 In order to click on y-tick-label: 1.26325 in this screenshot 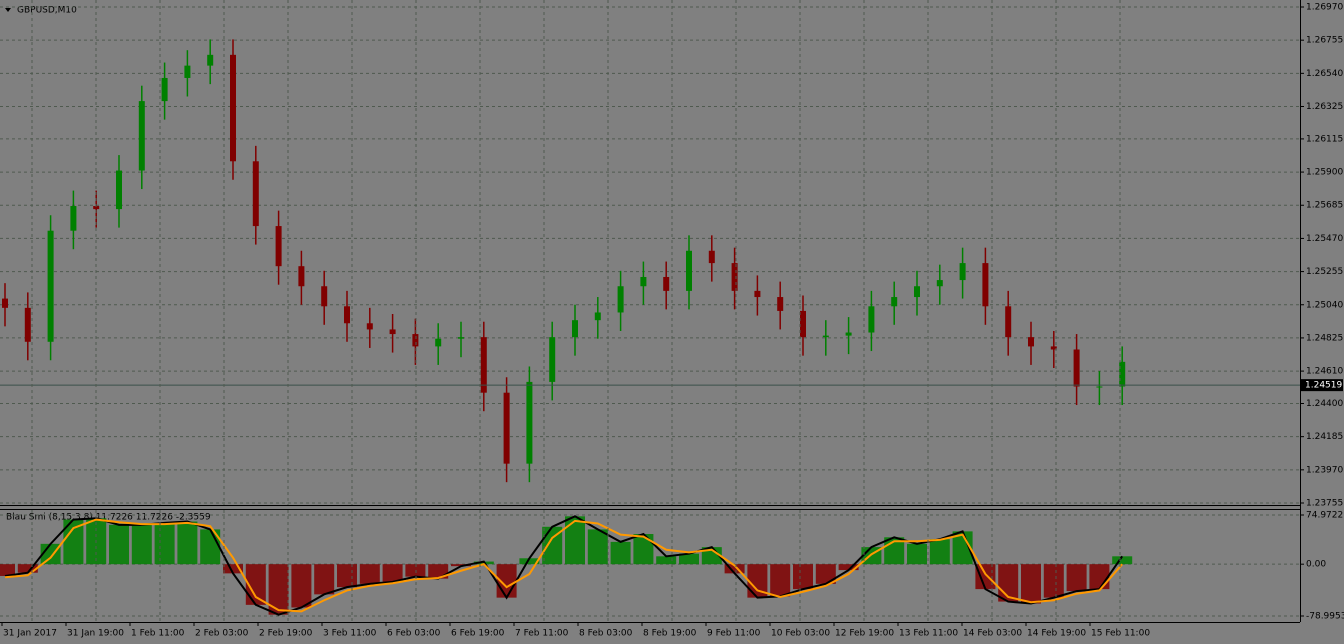, I will do `click(1324, 107)`.